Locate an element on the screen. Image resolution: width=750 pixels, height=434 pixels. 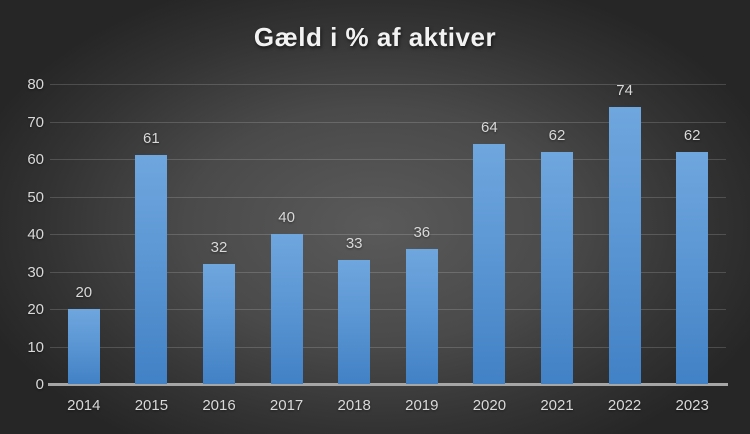
y-axis-label: 70 is located at coordinates (35, 122).